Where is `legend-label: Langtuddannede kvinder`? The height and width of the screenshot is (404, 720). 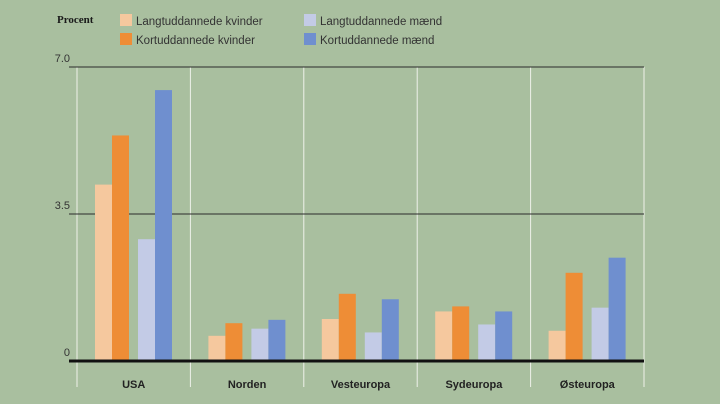 legend-label: Langtuddannede kvinder is located at coordinates (199, 22).